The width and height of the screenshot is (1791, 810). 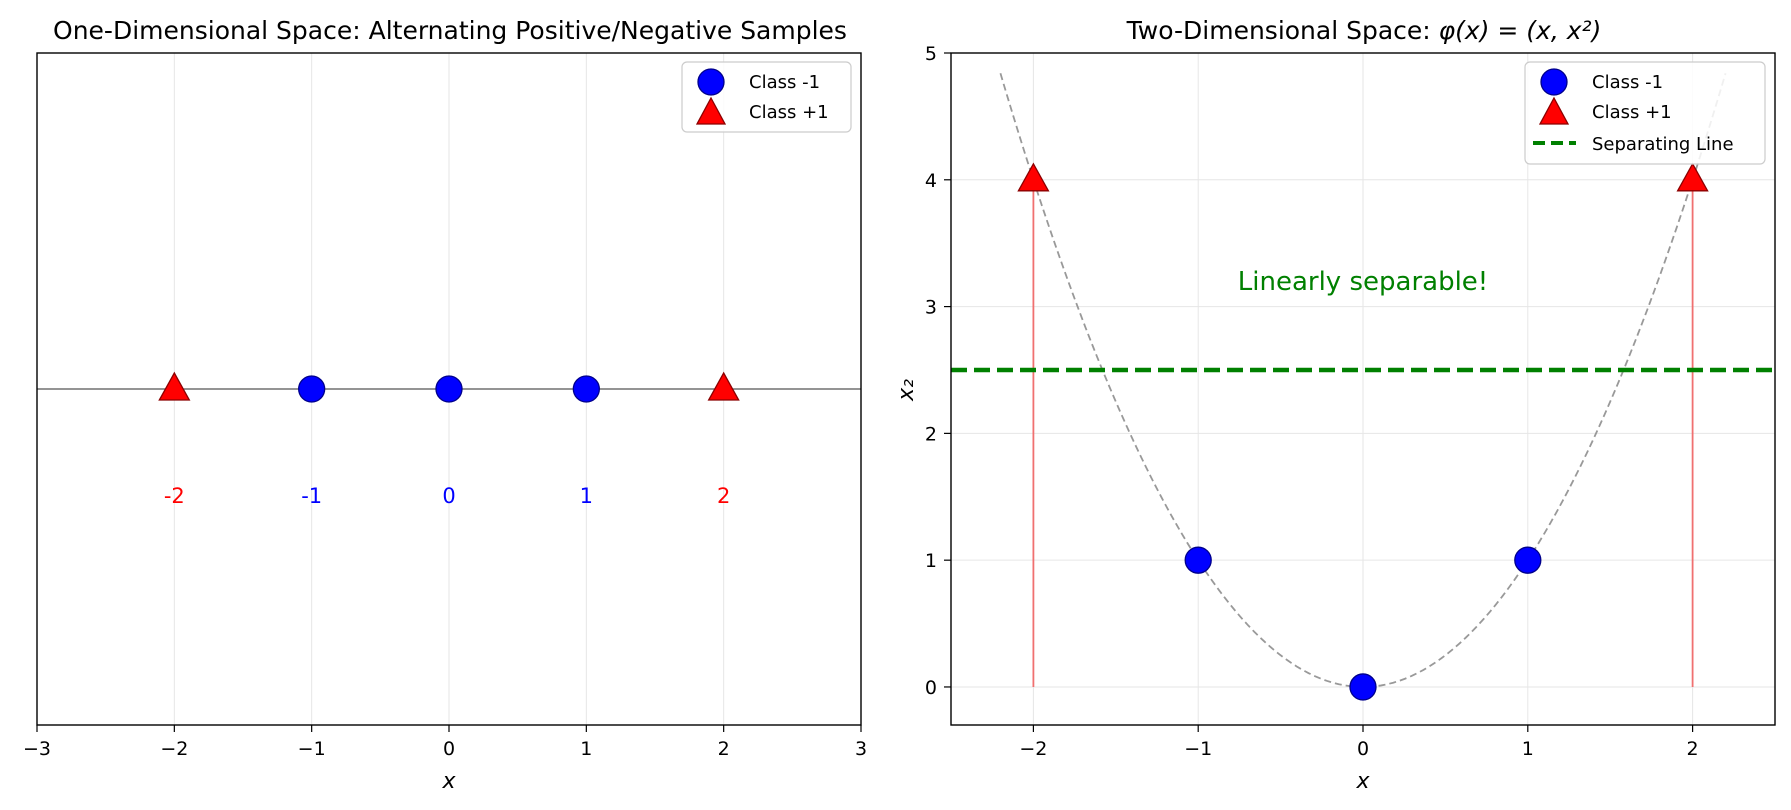 I want to click on chart-2d-x-tick-label: −2, so click(x=1033, y=749).